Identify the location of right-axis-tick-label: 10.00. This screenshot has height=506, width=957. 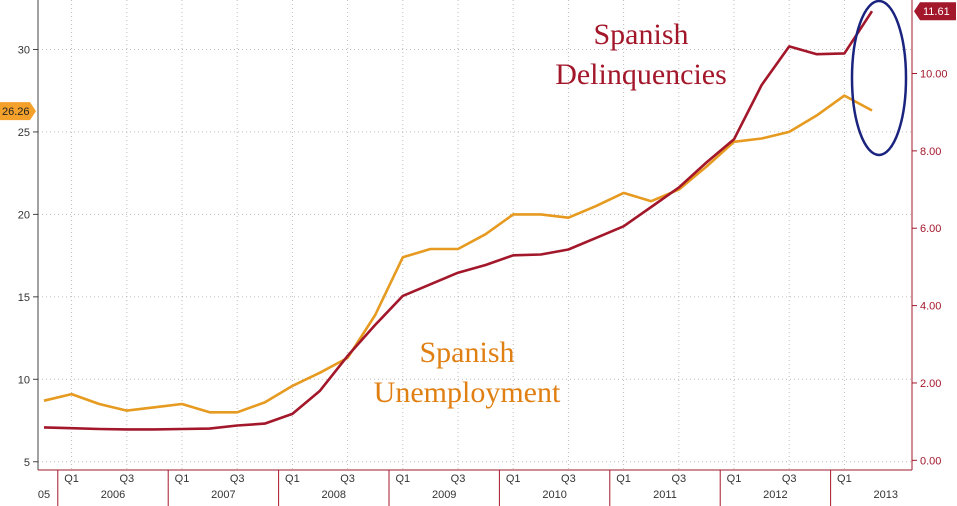
(934, 74).